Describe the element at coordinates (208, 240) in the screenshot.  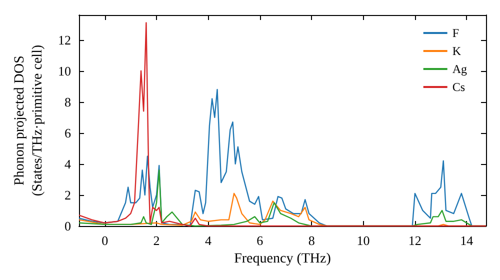
I see `x-tick-label: 4` at that location.